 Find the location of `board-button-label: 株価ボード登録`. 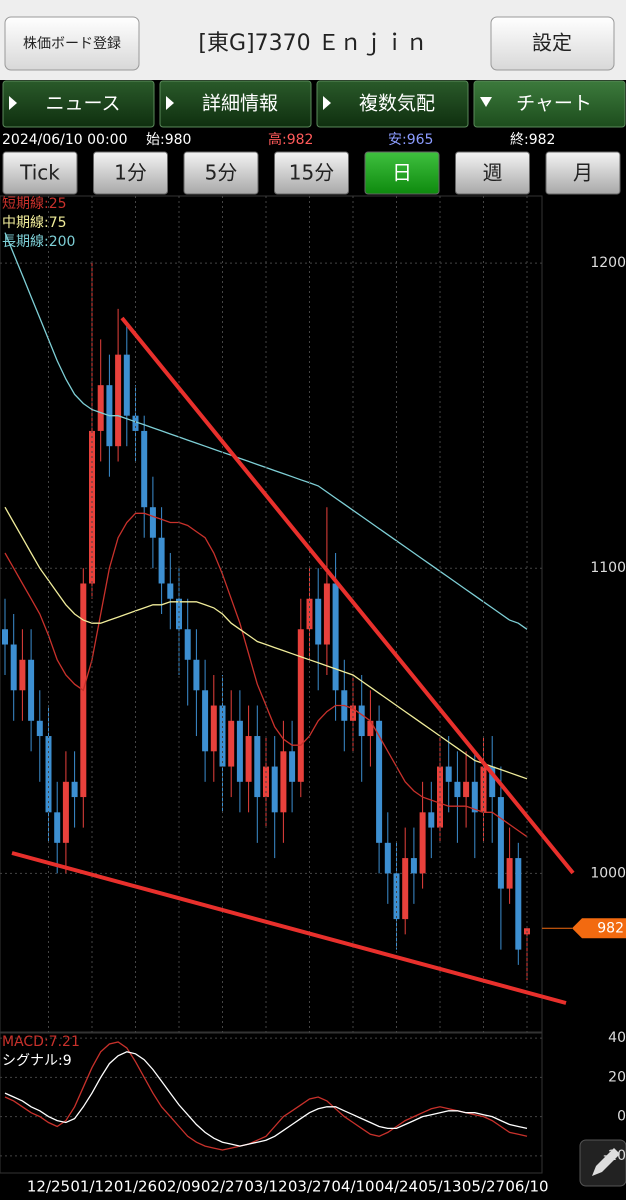

board-button-label: 株価ボード登録 is located at coordinates (72, 44).